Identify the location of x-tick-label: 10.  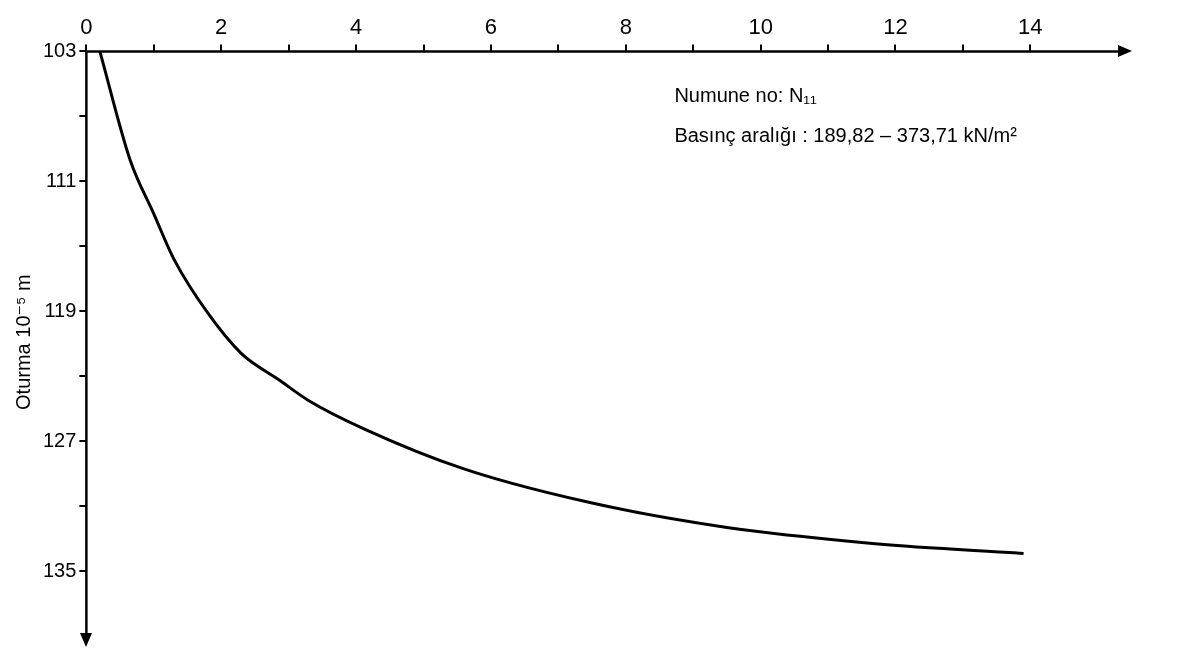
(760, 27).